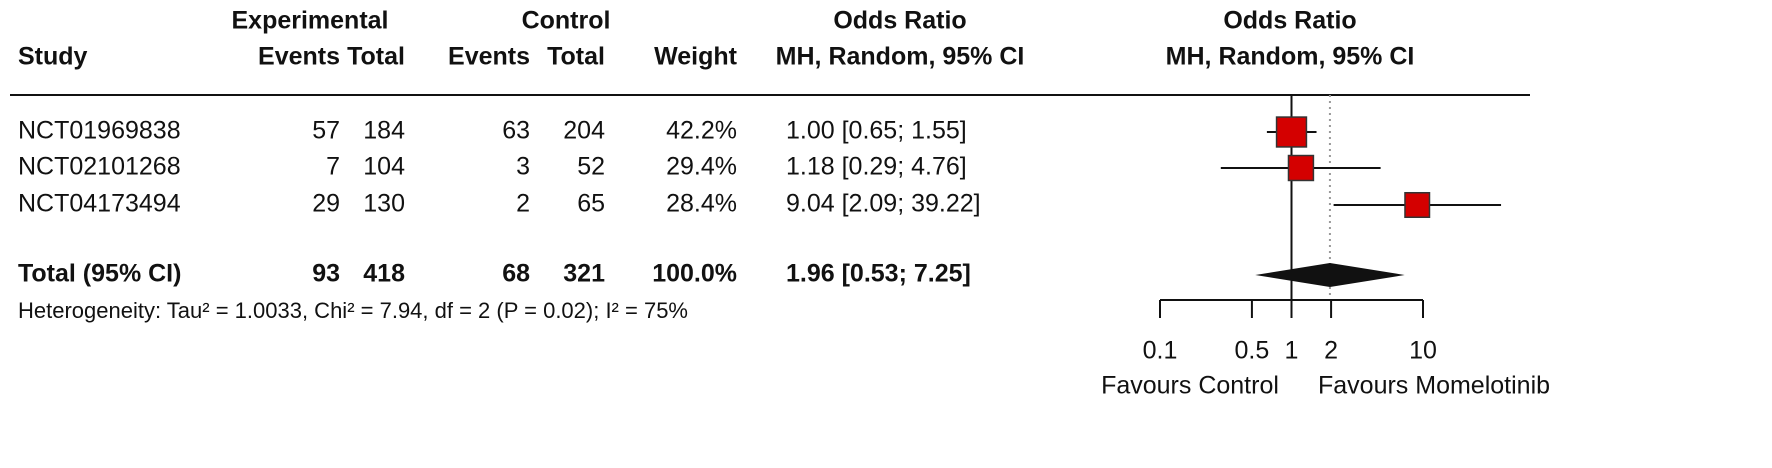 This screenshot has height=468, width=1772. What do you see at coordinates (384, 131) in the screenshot?
I see `cell-exp-total: 184` at bounding box center [384, 131].